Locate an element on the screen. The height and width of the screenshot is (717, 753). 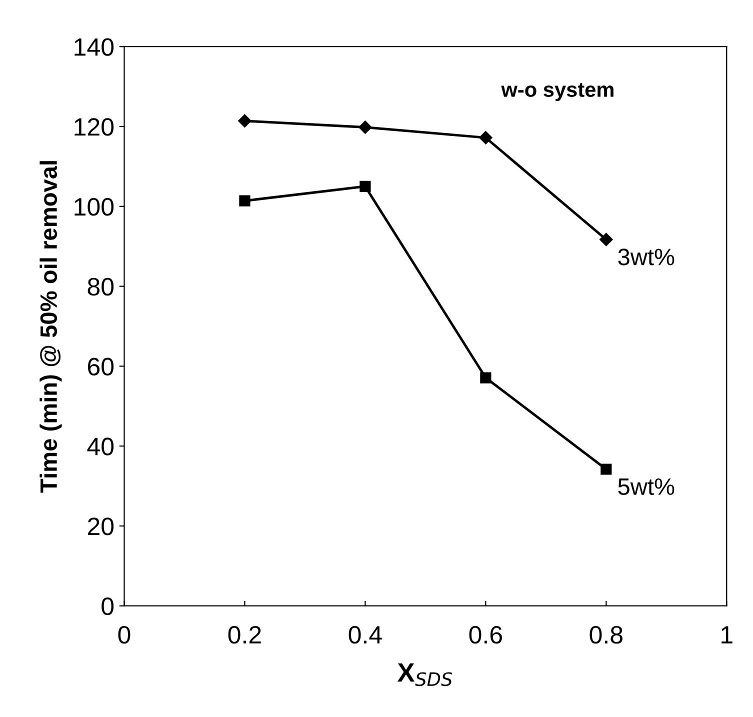
x-tick-label: 0.8 is located at coordinates (606, 635).